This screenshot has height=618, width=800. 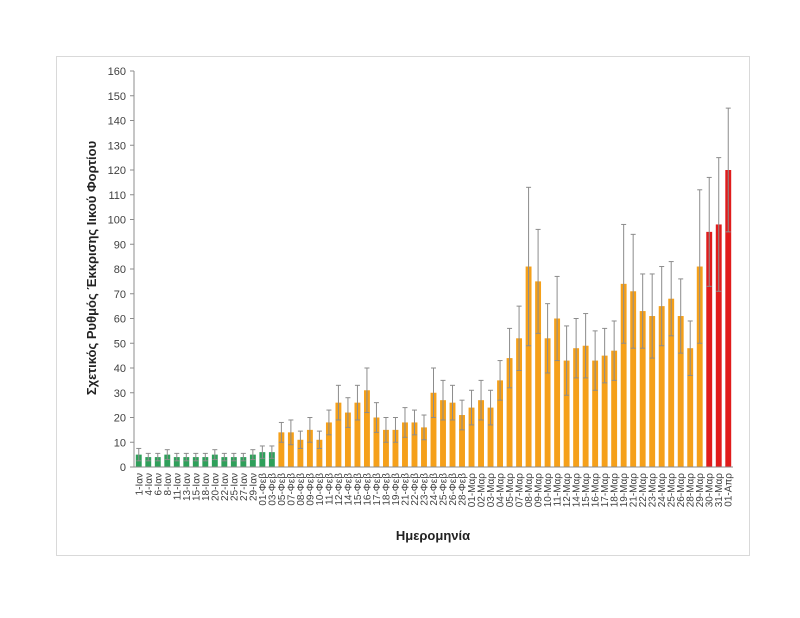 What do you see at coordinates (158, 484) in the screenshot?
I see `x-tick-label: 6-Ιαν` at bounding box center [158, 484].